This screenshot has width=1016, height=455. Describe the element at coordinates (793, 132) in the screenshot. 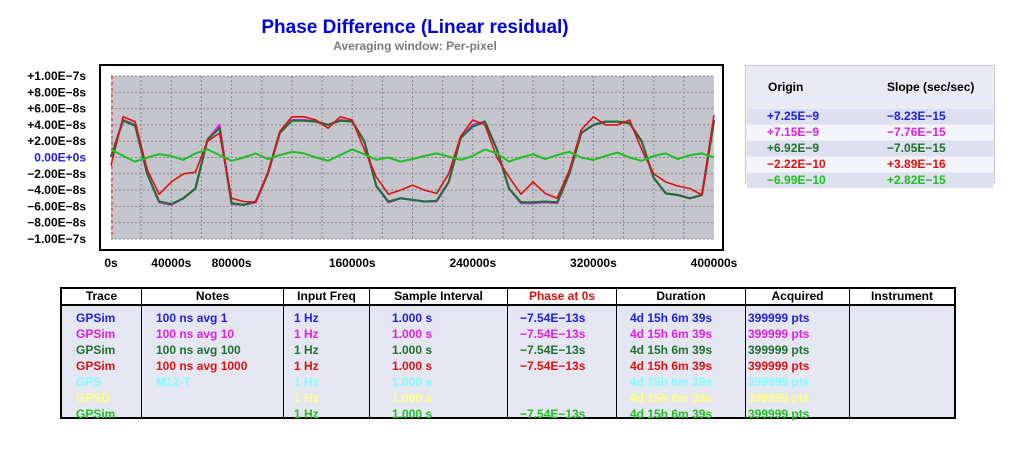

I see `legend-origin-value: +7.15E−9` at that location.